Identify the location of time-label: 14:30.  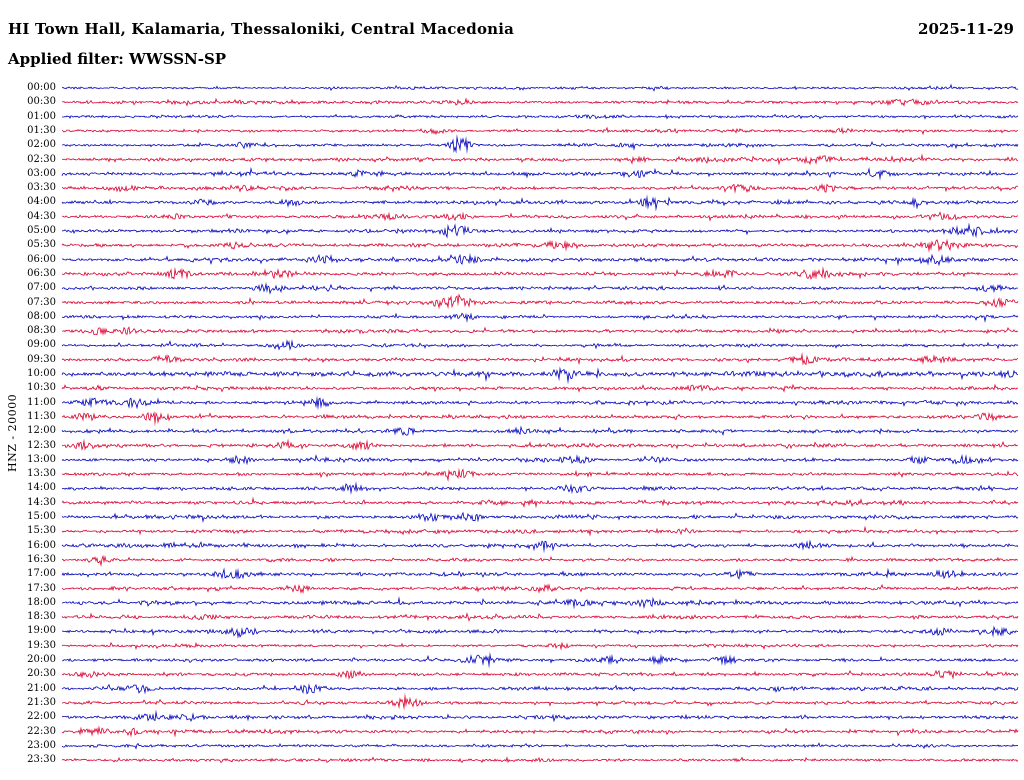
(41, 502).